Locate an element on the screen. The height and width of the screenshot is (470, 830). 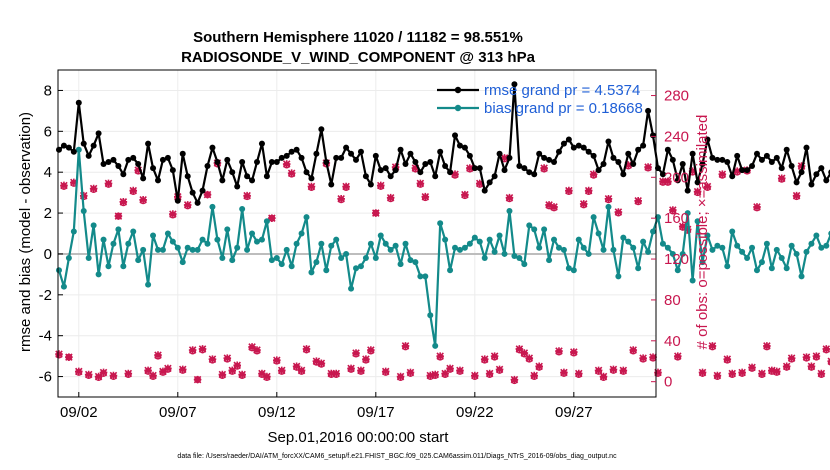
obs-possible-point is located at coordinates (828, 362).